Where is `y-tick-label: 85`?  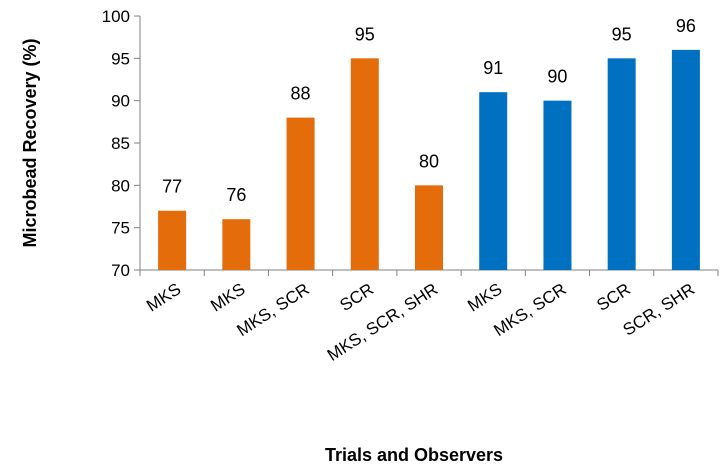
y-tick-label: 85 is located at coordinates (120, 143).